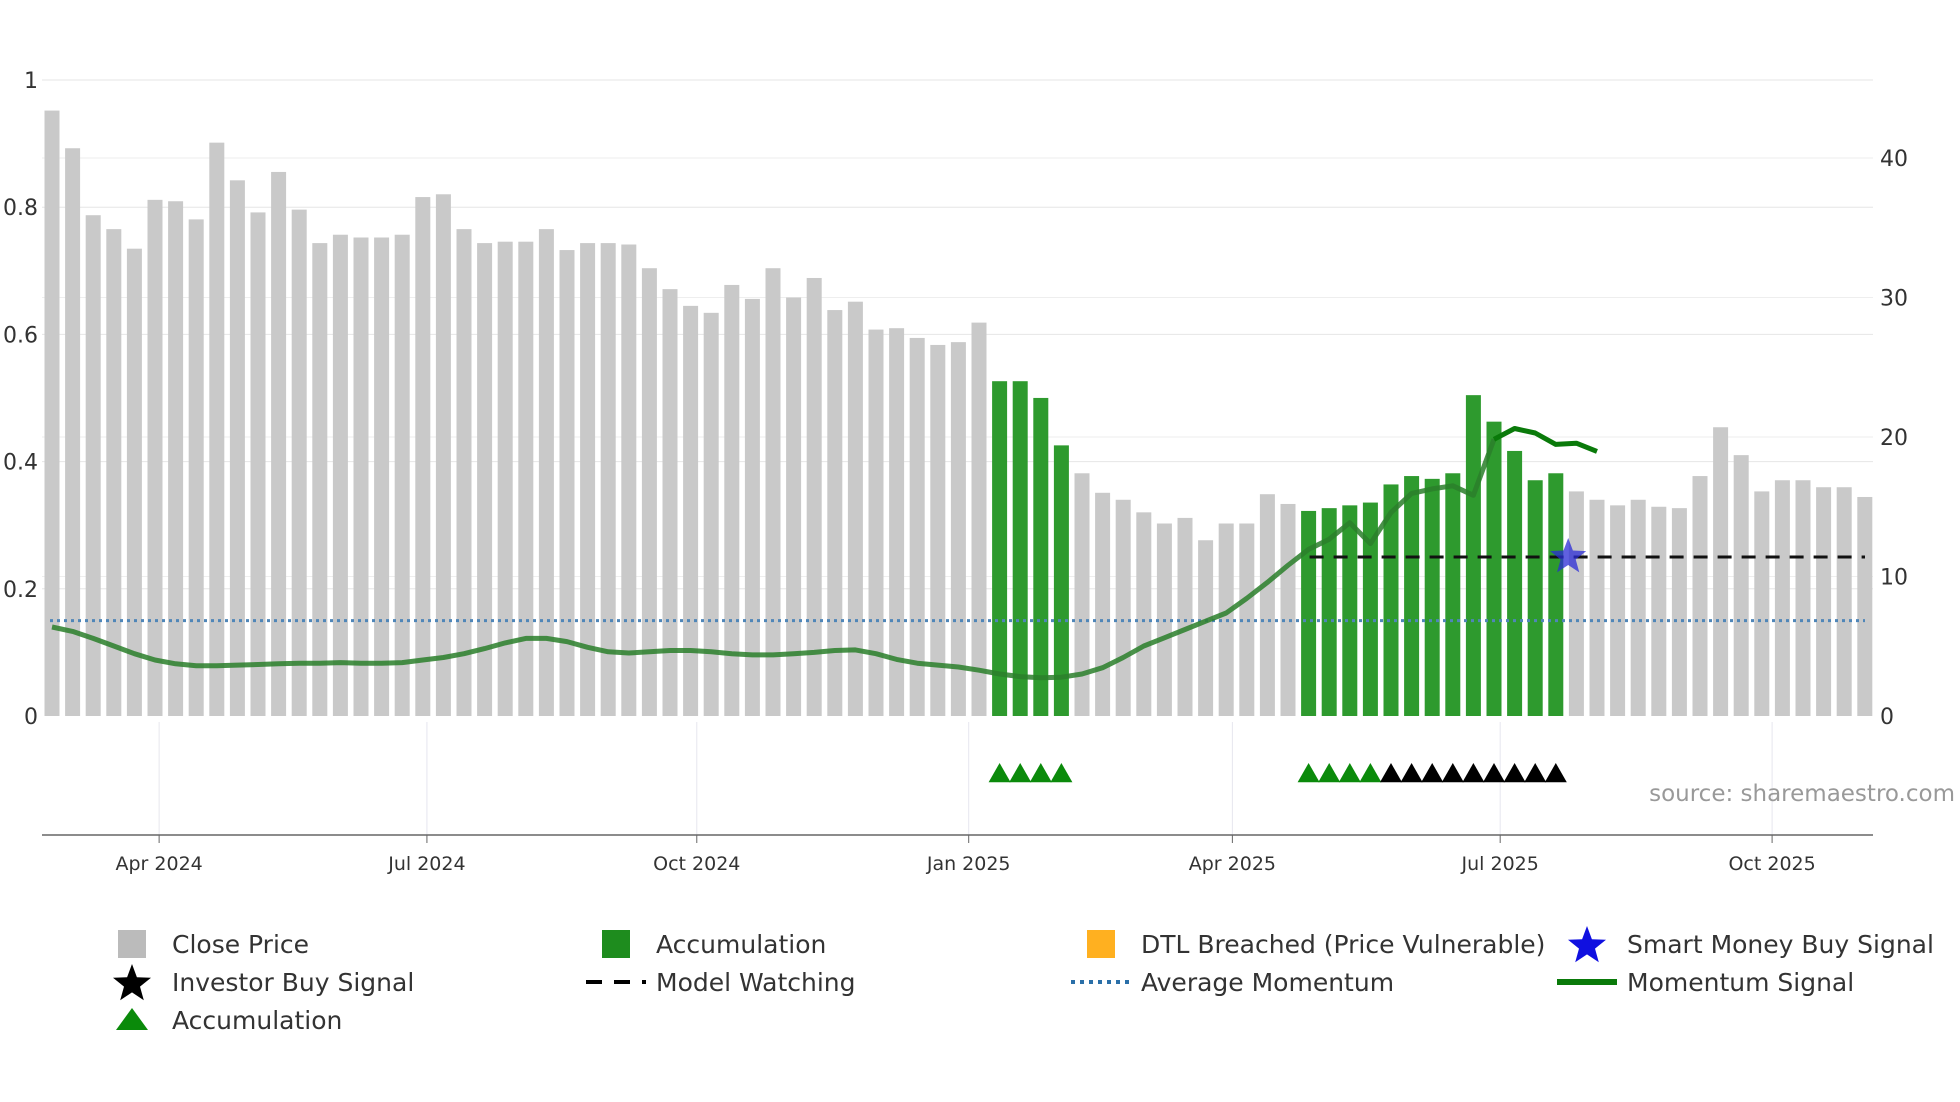  What do you see at coordinates (132, 1019) in the screenshot?
I see `triangle-icon` at bounding box center [132, 1019].